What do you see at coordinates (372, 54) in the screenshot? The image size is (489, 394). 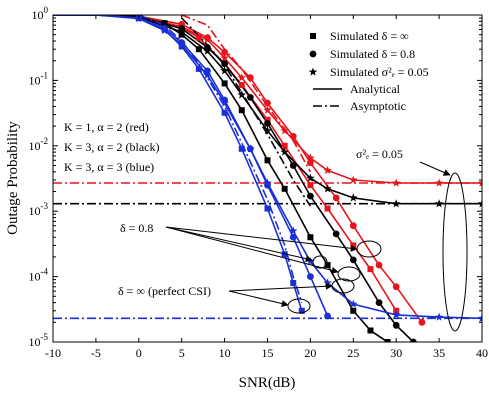 I see `legend-label: Simulated δ = 0.8` at bounding box center [372, 54].